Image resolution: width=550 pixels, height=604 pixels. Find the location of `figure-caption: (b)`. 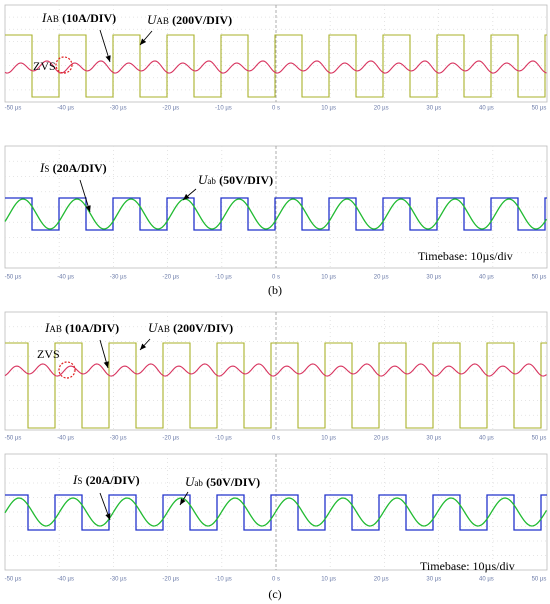

figure-caption: (b) is located at coordinates (275, 290).